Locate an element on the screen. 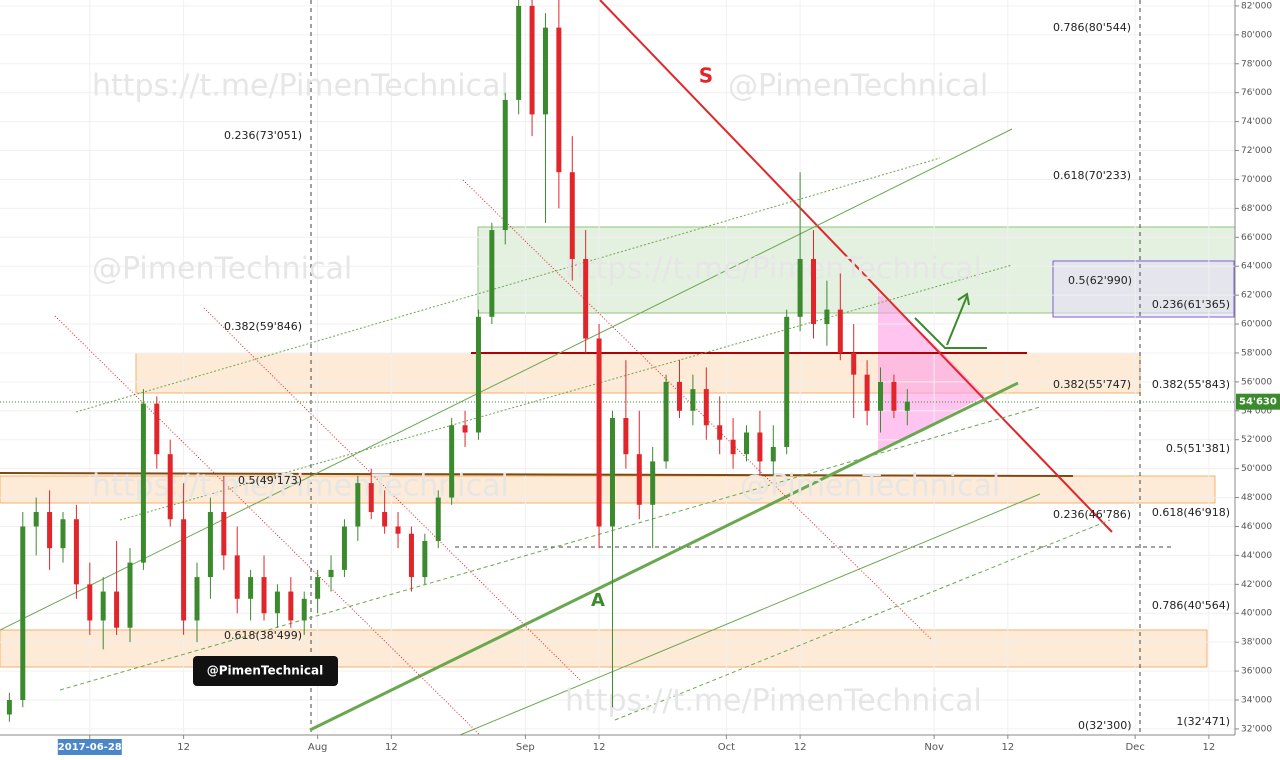 The width and height of the screenshot is (1280, 760). fib-label: 0.236(73'051) is located at coordinates (263, 135).